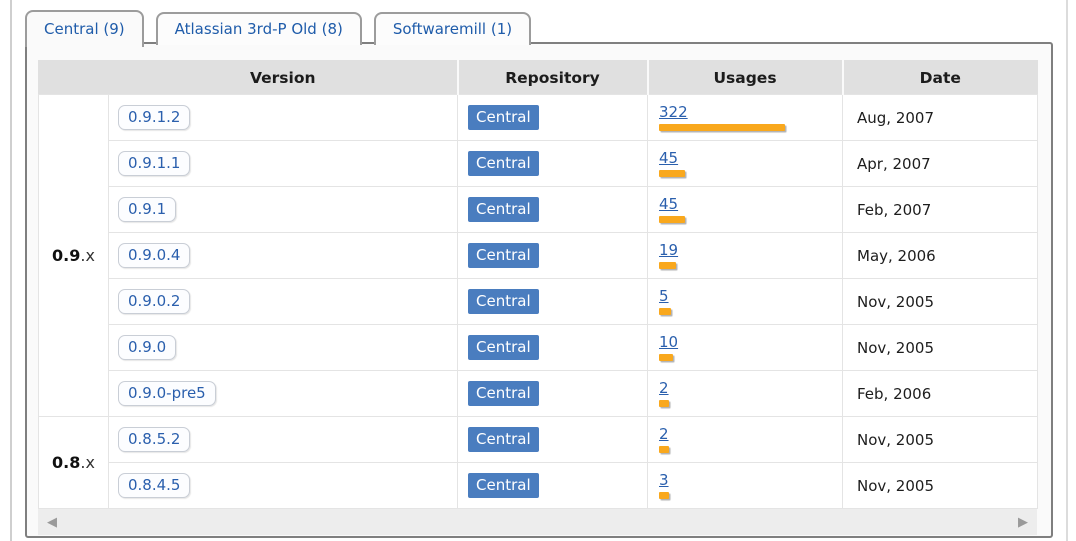  I want to click on tab-central: Central (9), so click(84, 28).